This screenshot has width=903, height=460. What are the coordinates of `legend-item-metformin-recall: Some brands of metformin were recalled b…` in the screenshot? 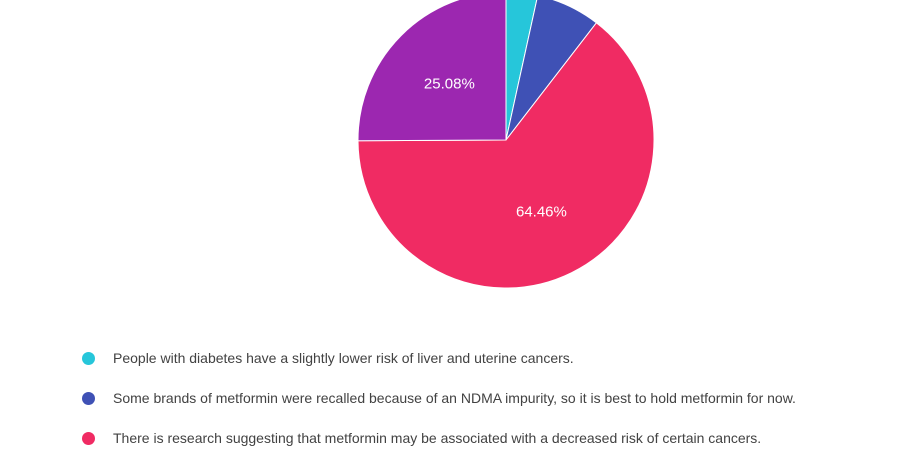 It's located at (482, 398).